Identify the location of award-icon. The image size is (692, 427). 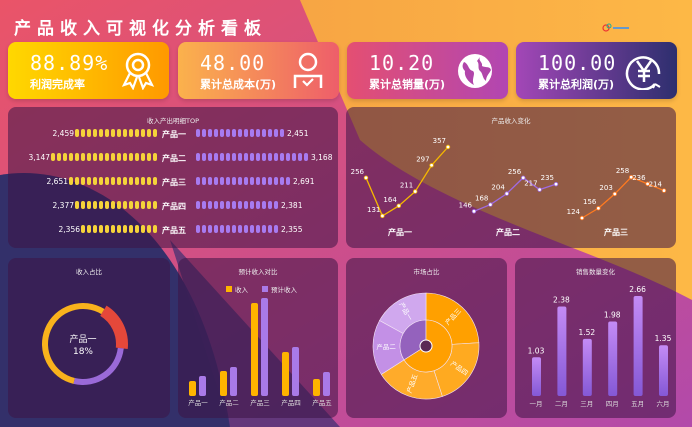
(138, 71).